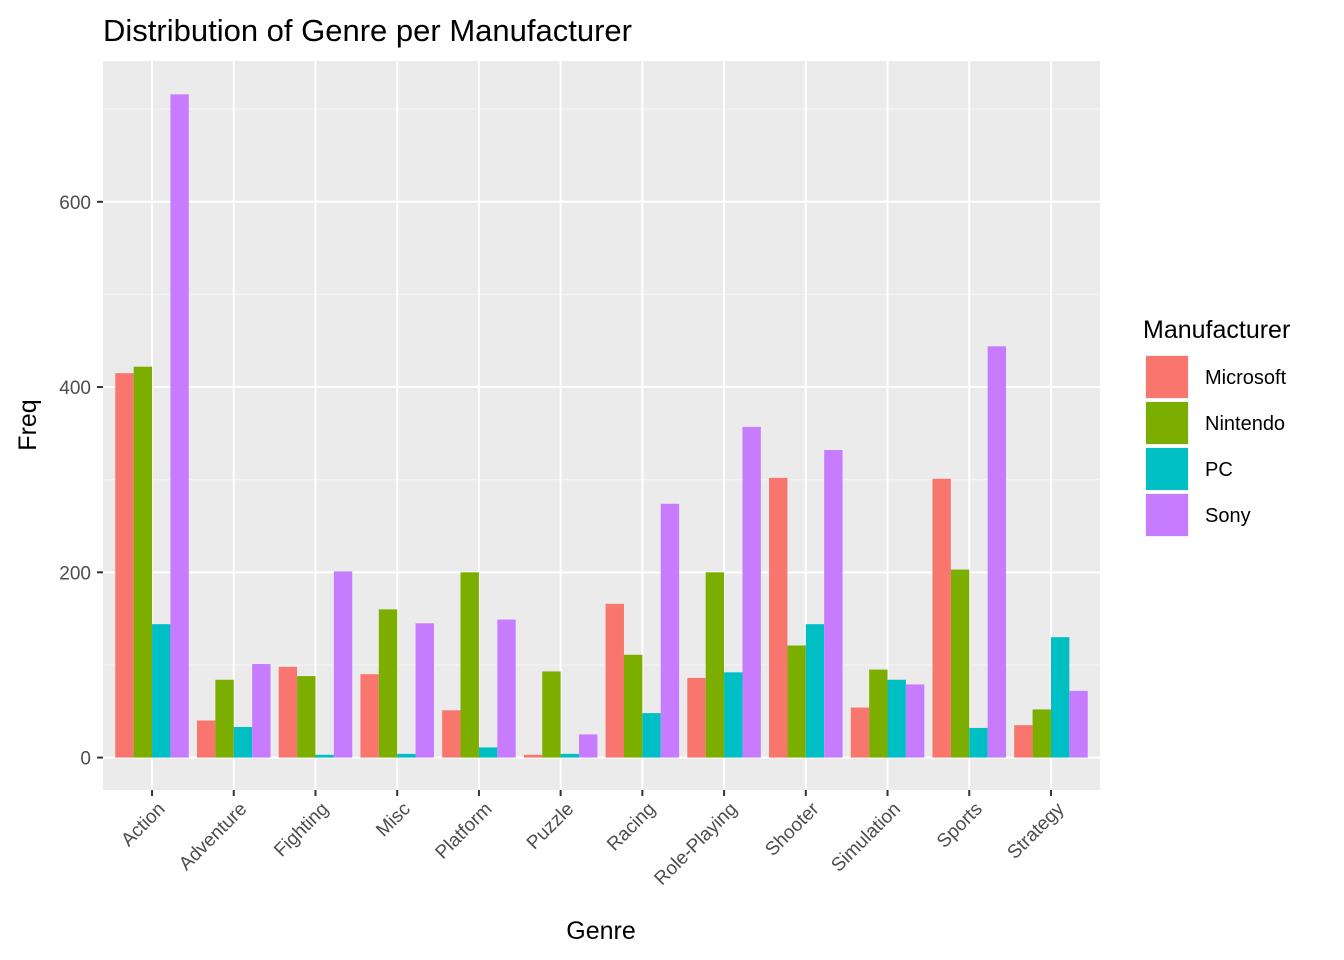 The height and width of the screenshot is (960, 1344). I want to click on bar-sony-simulation, so click(915, 721).